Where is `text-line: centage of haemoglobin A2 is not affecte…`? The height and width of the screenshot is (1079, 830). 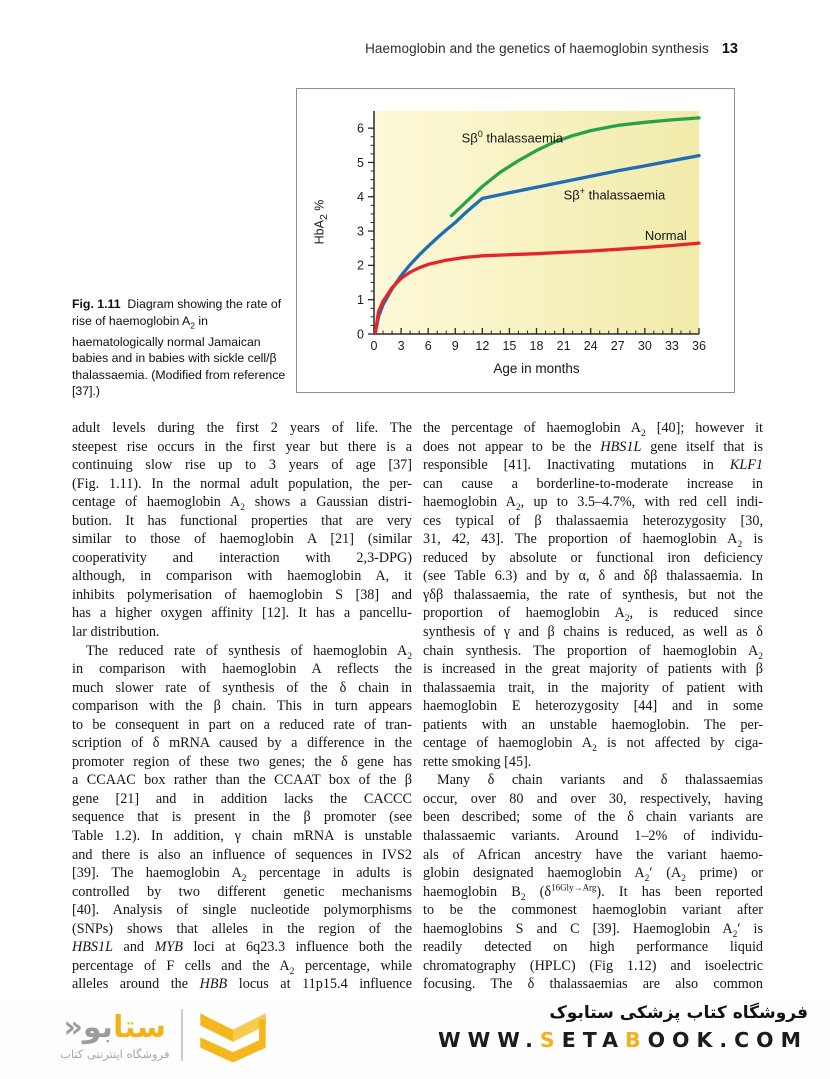
text-line: centage of haemoglobin A2 is not affecte… is located at coordinates (593, 745).